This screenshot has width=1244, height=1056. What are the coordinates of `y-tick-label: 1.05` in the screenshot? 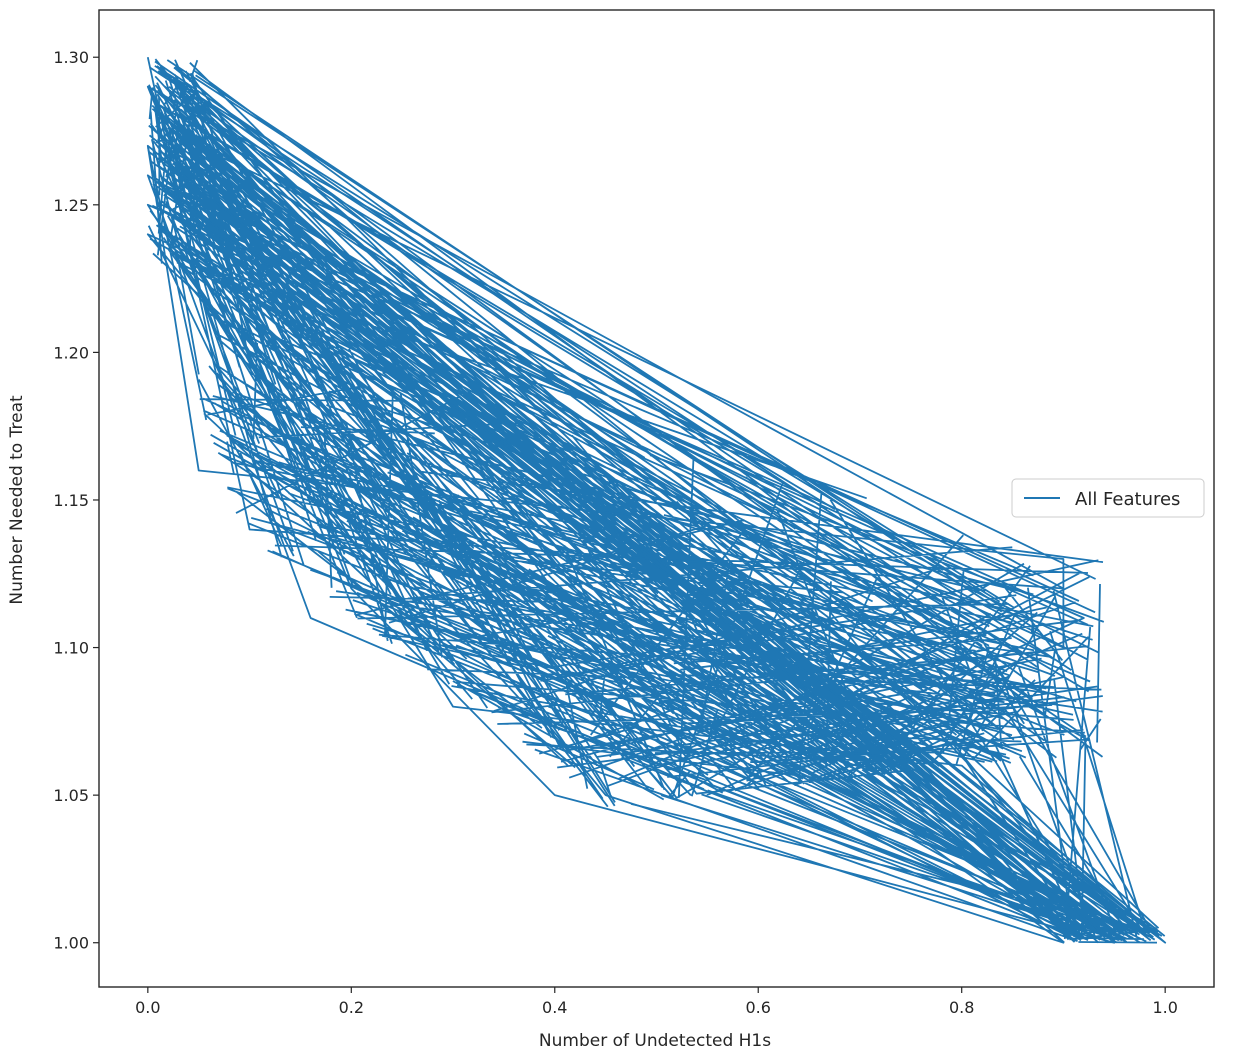 It's located at (71, 795).